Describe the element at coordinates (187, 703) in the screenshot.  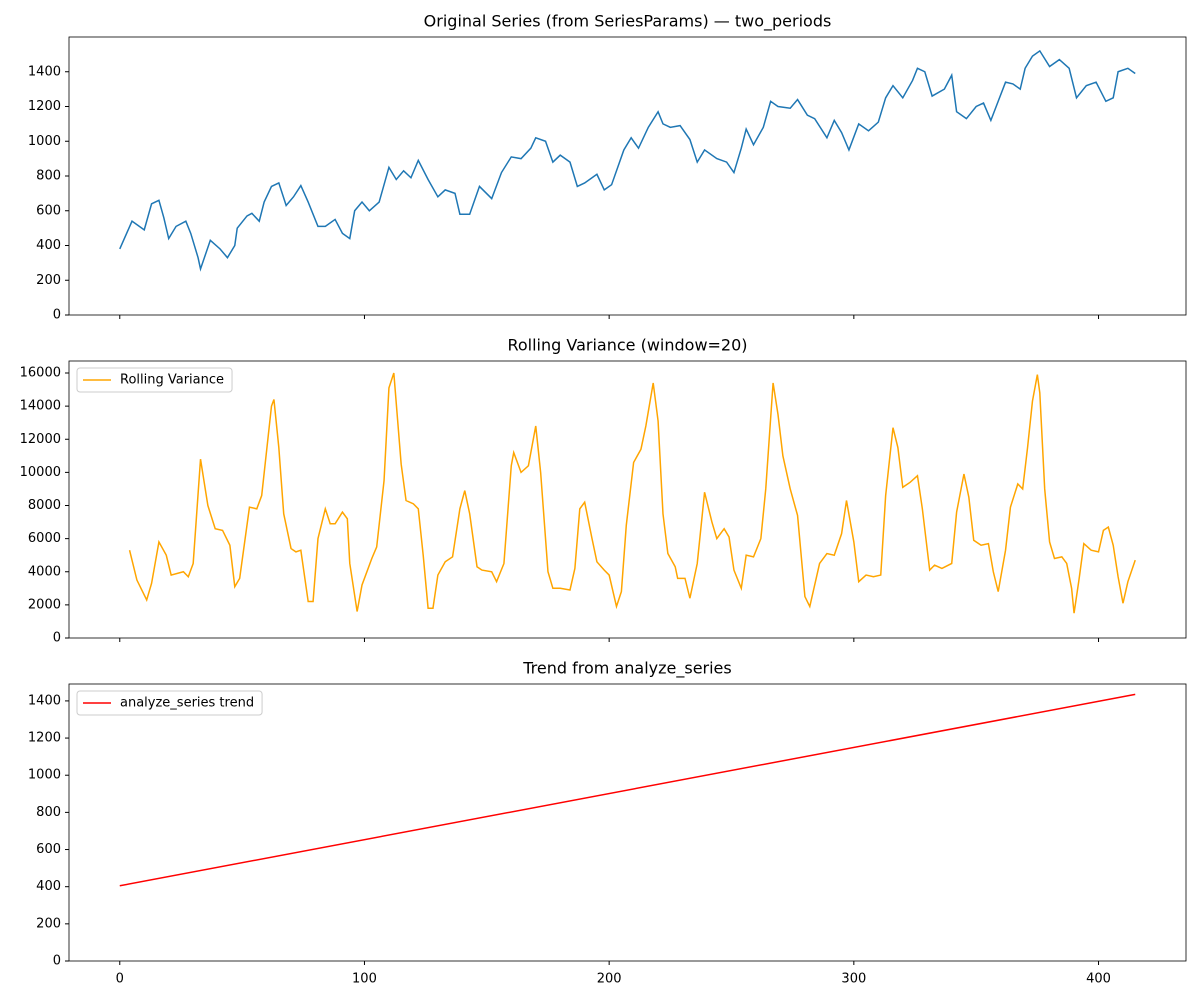
I see `legend-label: analyze_series trend` at that location.